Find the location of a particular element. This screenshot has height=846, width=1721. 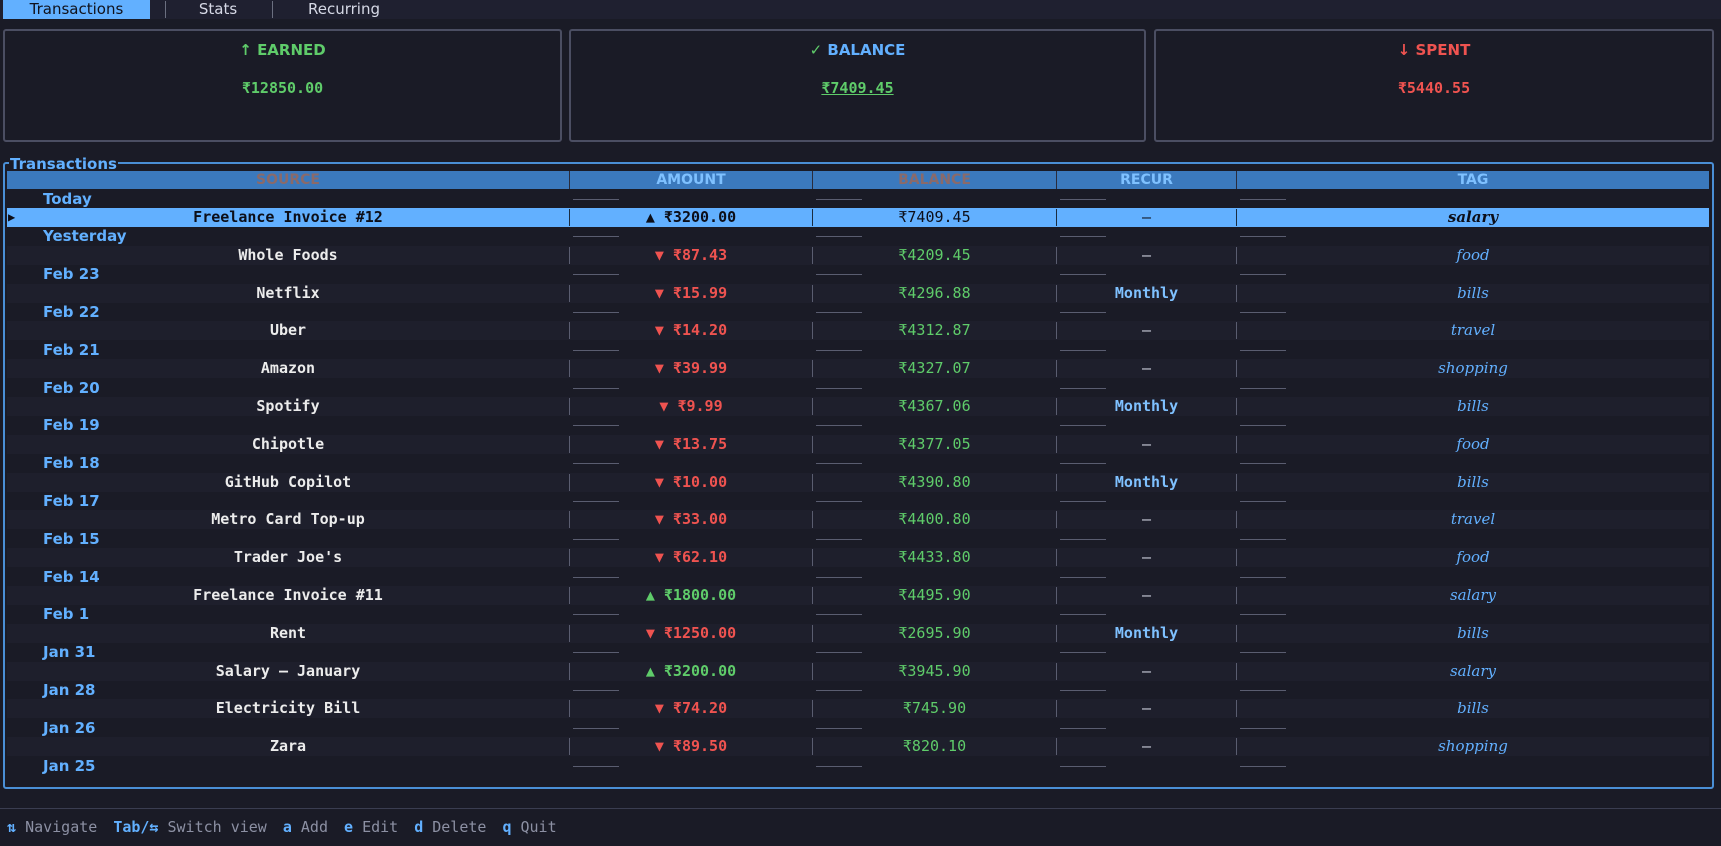

arrow-down-icon: ↓ is located at coordinates (1404, 50).